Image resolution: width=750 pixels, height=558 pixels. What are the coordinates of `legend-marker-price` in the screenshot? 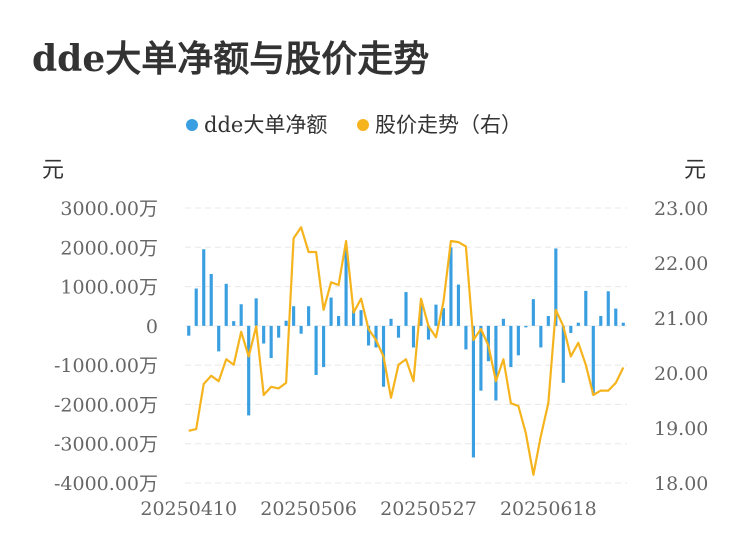 It's located at (363, 125).